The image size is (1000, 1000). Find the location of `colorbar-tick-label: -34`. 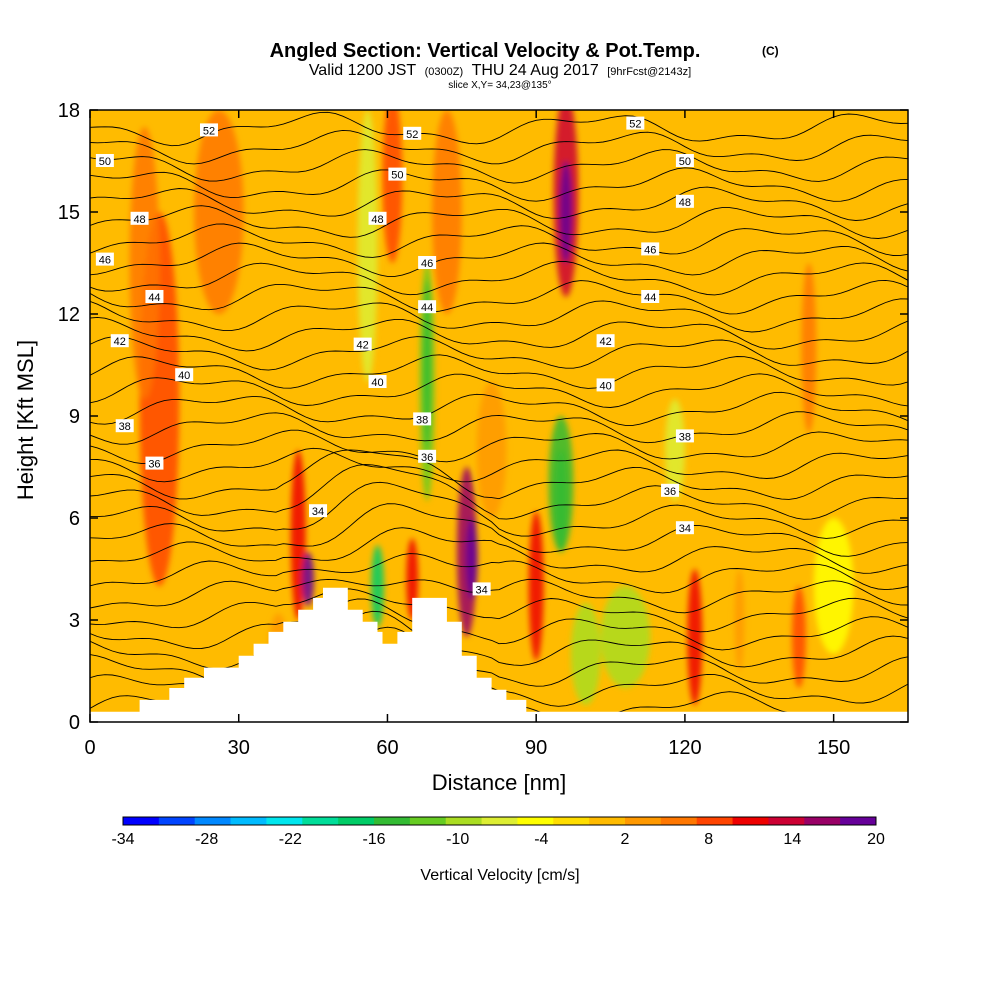

colorbar-tick-label: -34 is located at coordinates (122, 839).